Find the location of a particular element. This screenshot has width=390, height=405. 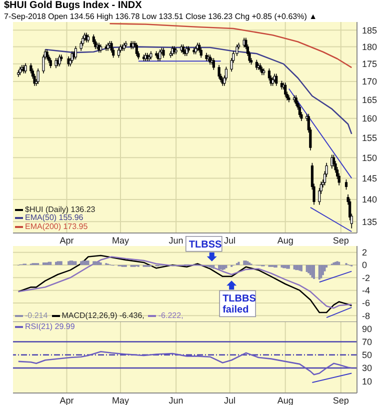

y-tick-label: 70 is located at coordinates (367, 341).